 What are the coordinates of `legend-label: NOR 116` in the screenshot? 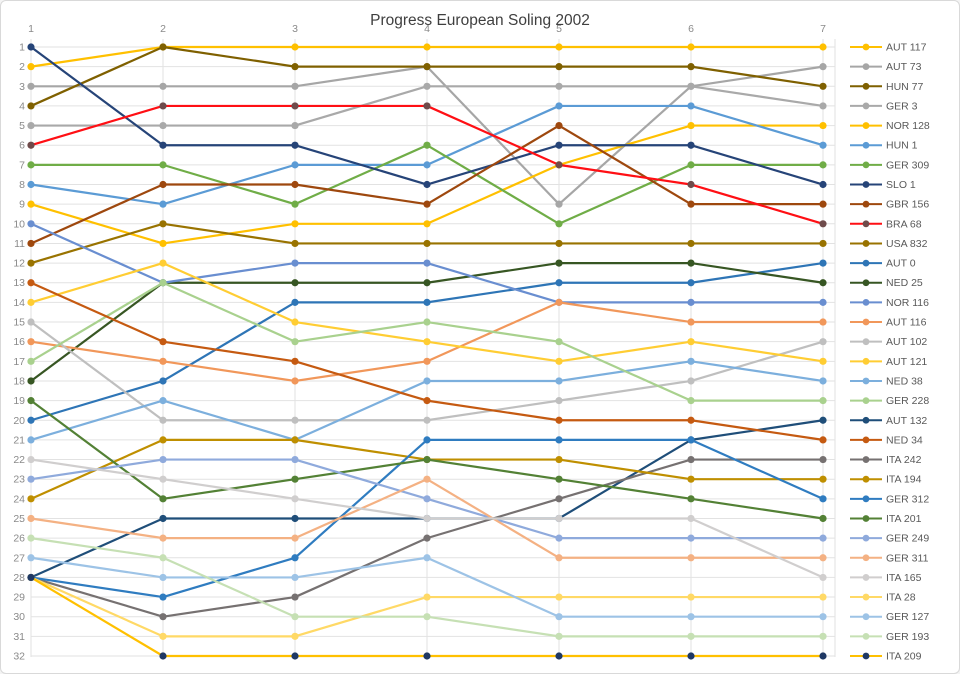 It's located at (907, 303).